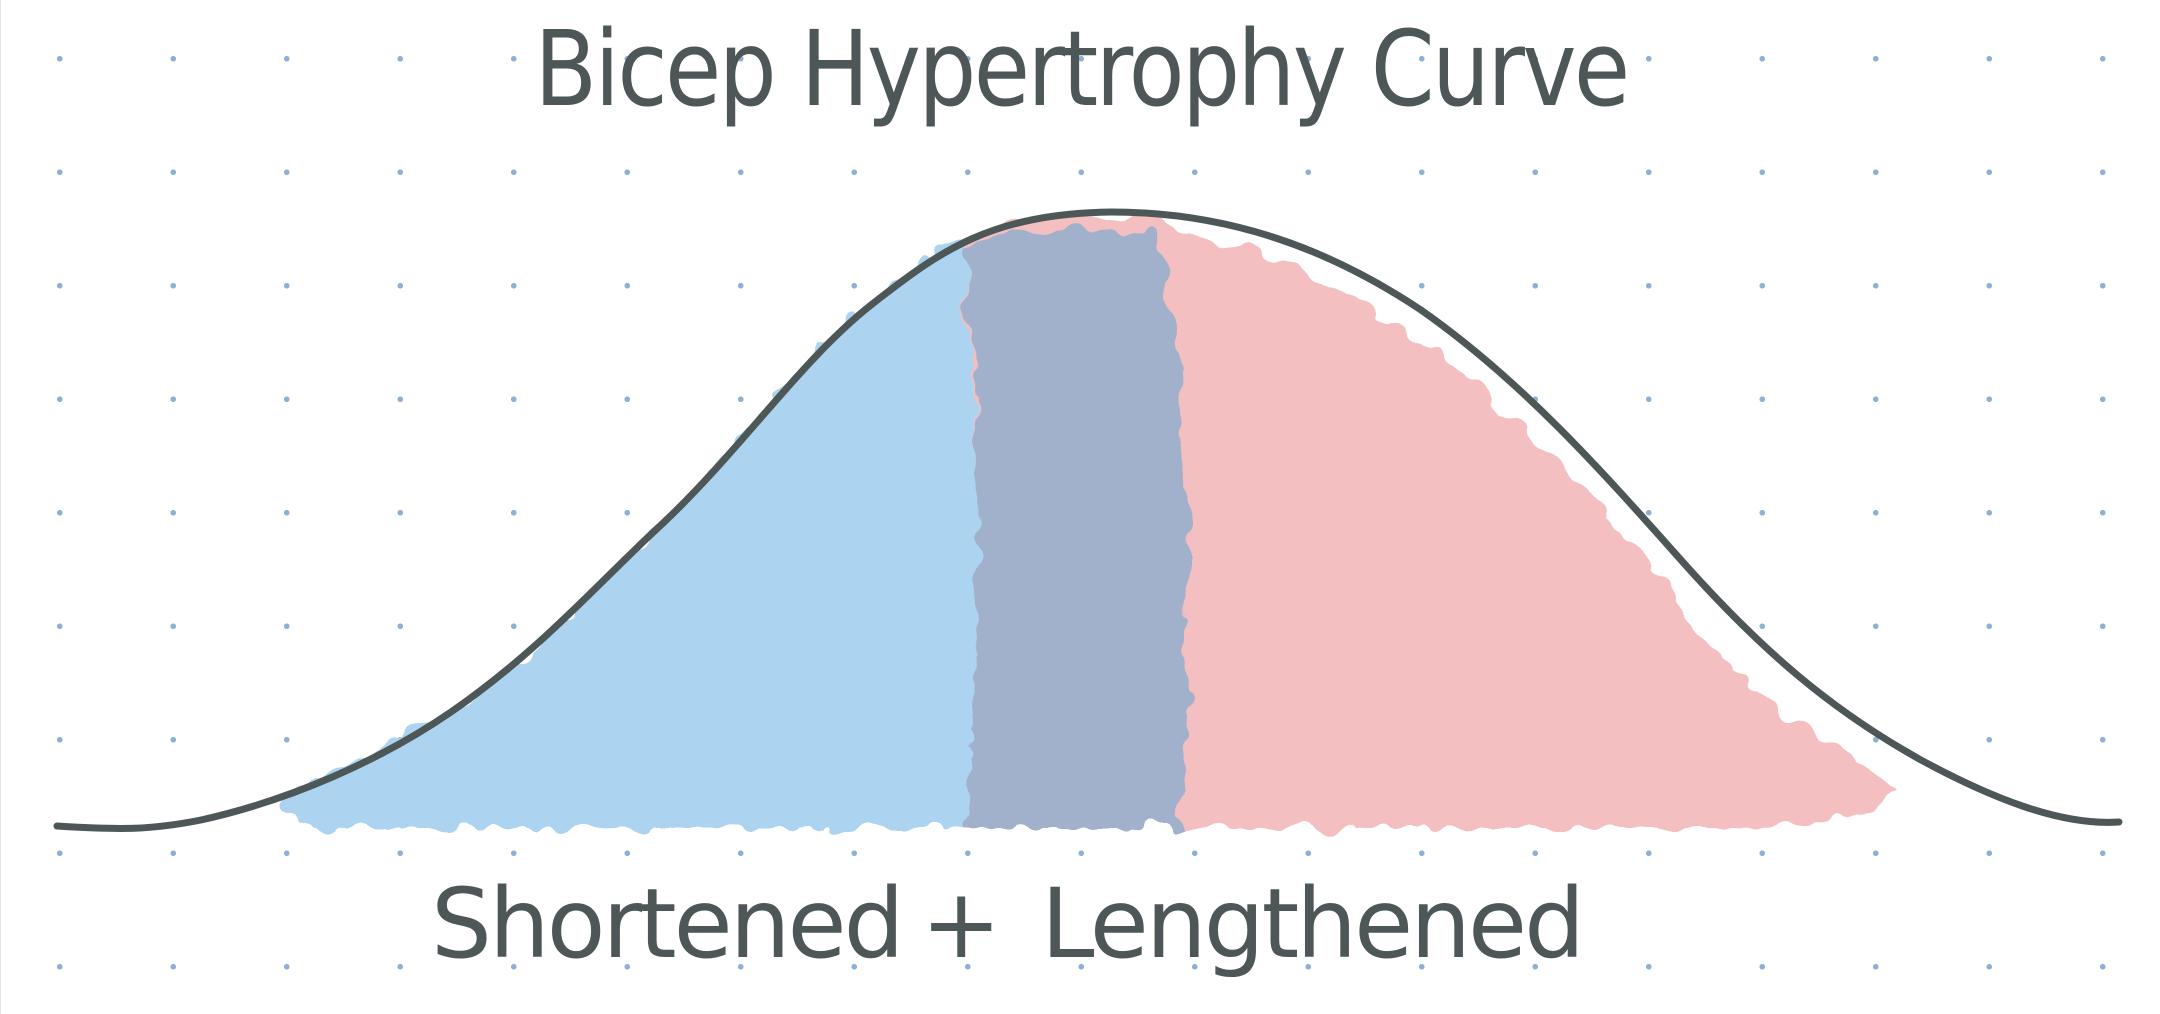 This screenshot has width=2160, height=1014. I want to click on shortened-label: Shortened, so click(668, 924).